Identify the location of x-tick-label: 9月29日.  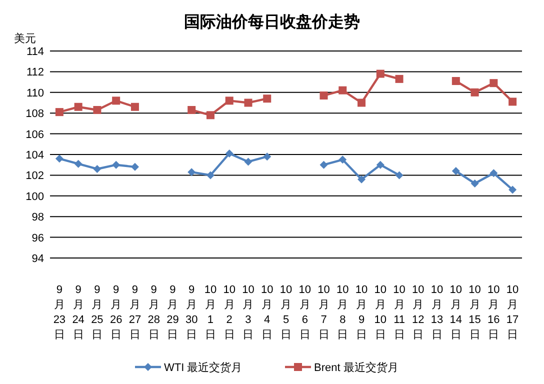
(172, 312).